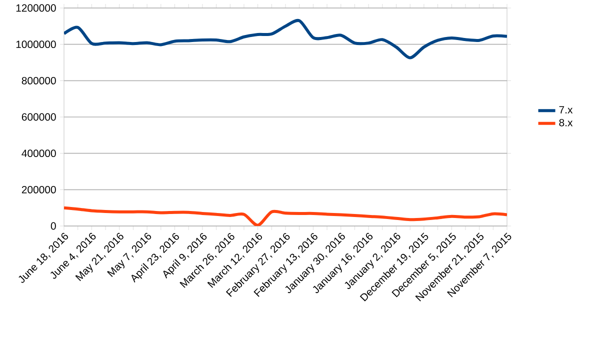  Describe the element at coordinates (566, 110) in the screenshot. I see `legend-label: 7.x` at that location.